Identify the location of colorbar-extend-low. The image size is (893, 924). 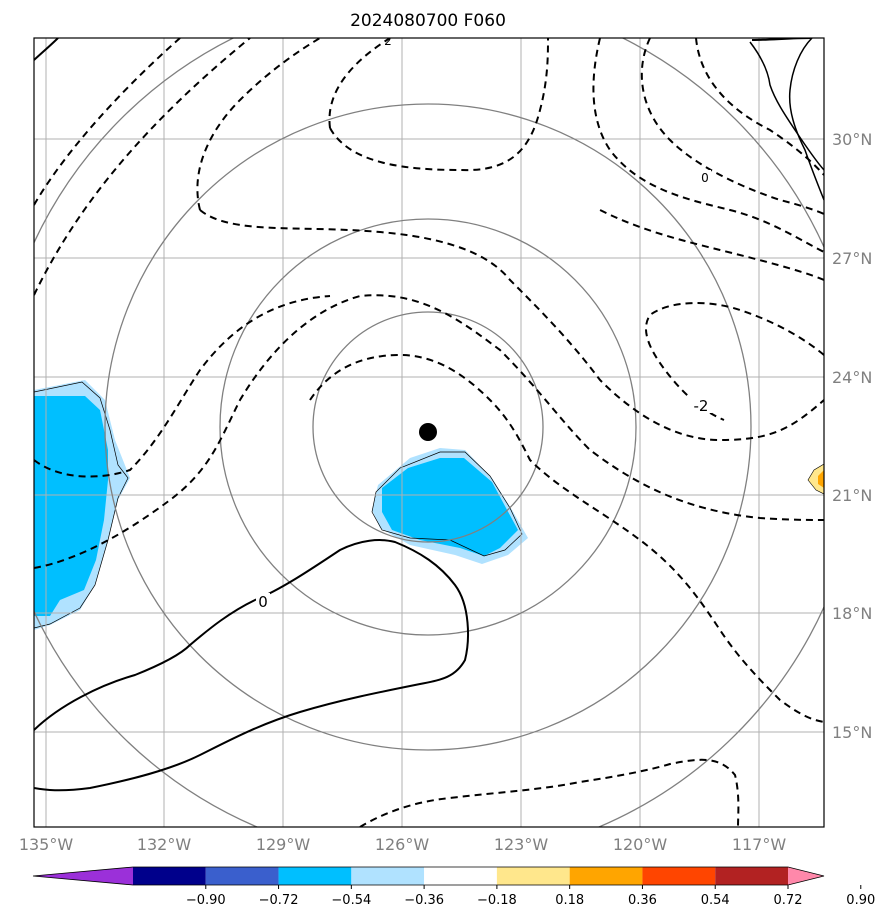
(83, 876).